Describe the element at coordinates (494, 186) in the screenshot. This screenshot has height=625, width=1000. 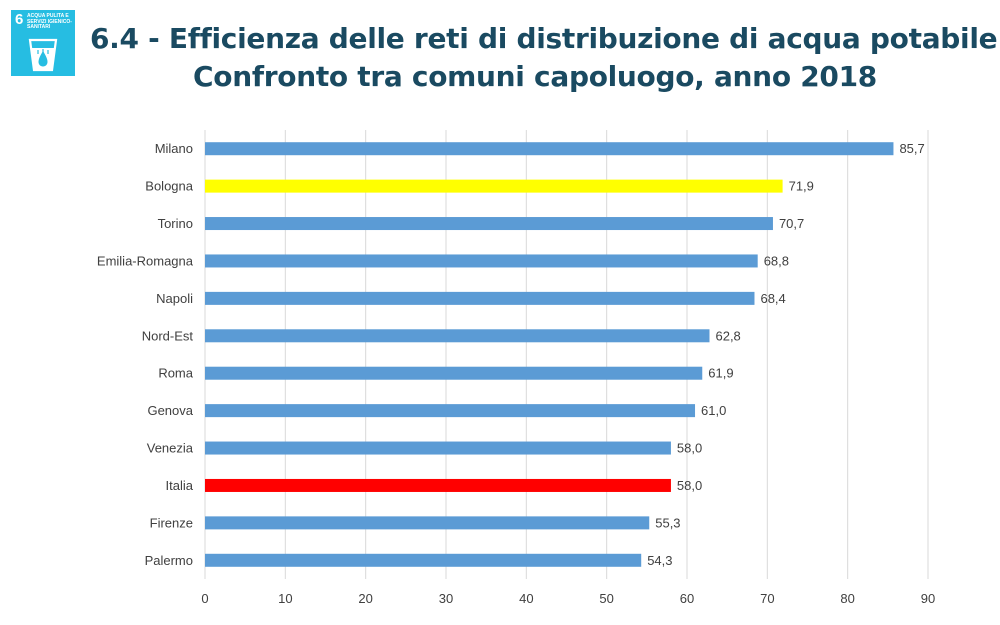
I see `bar-bologna` at that location.